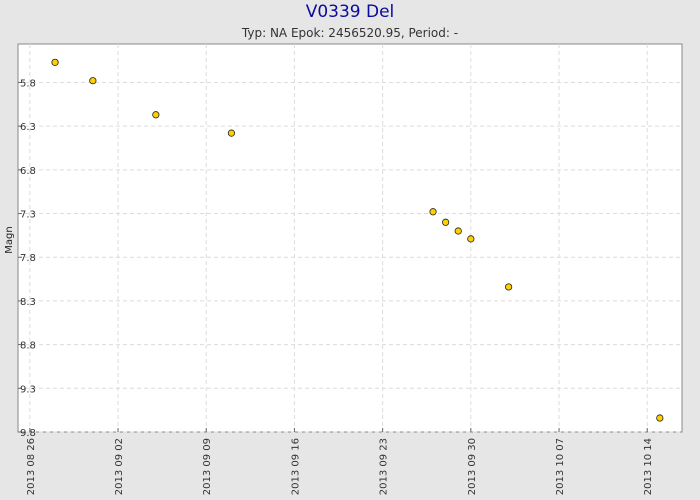  What do you see at coordinates (384, 466) in the screenshot?
I see `x-tick-label: 2013 09 23` at bounding box center [384, 466].